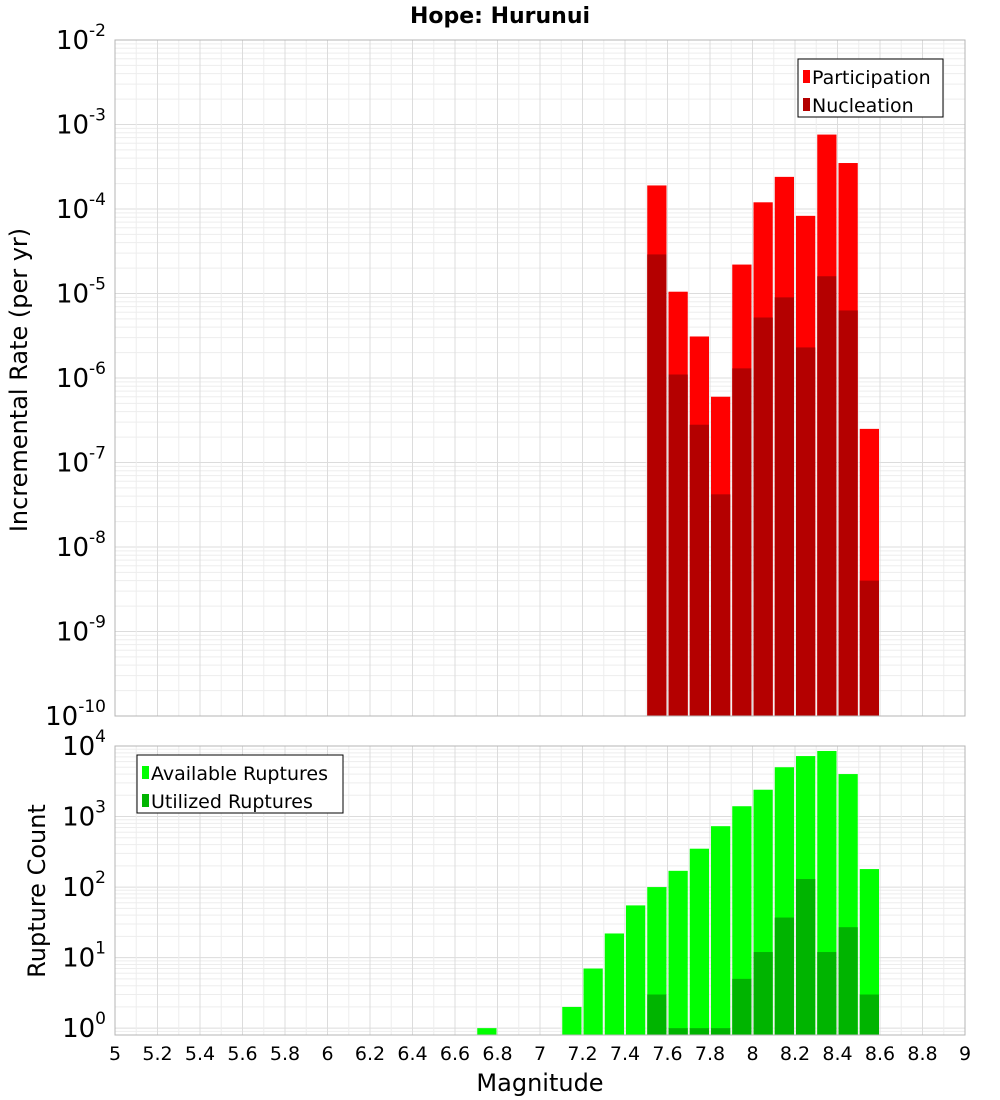  I want to click on y-tick-label: 10⁻¹⁰, so click(75, 714).